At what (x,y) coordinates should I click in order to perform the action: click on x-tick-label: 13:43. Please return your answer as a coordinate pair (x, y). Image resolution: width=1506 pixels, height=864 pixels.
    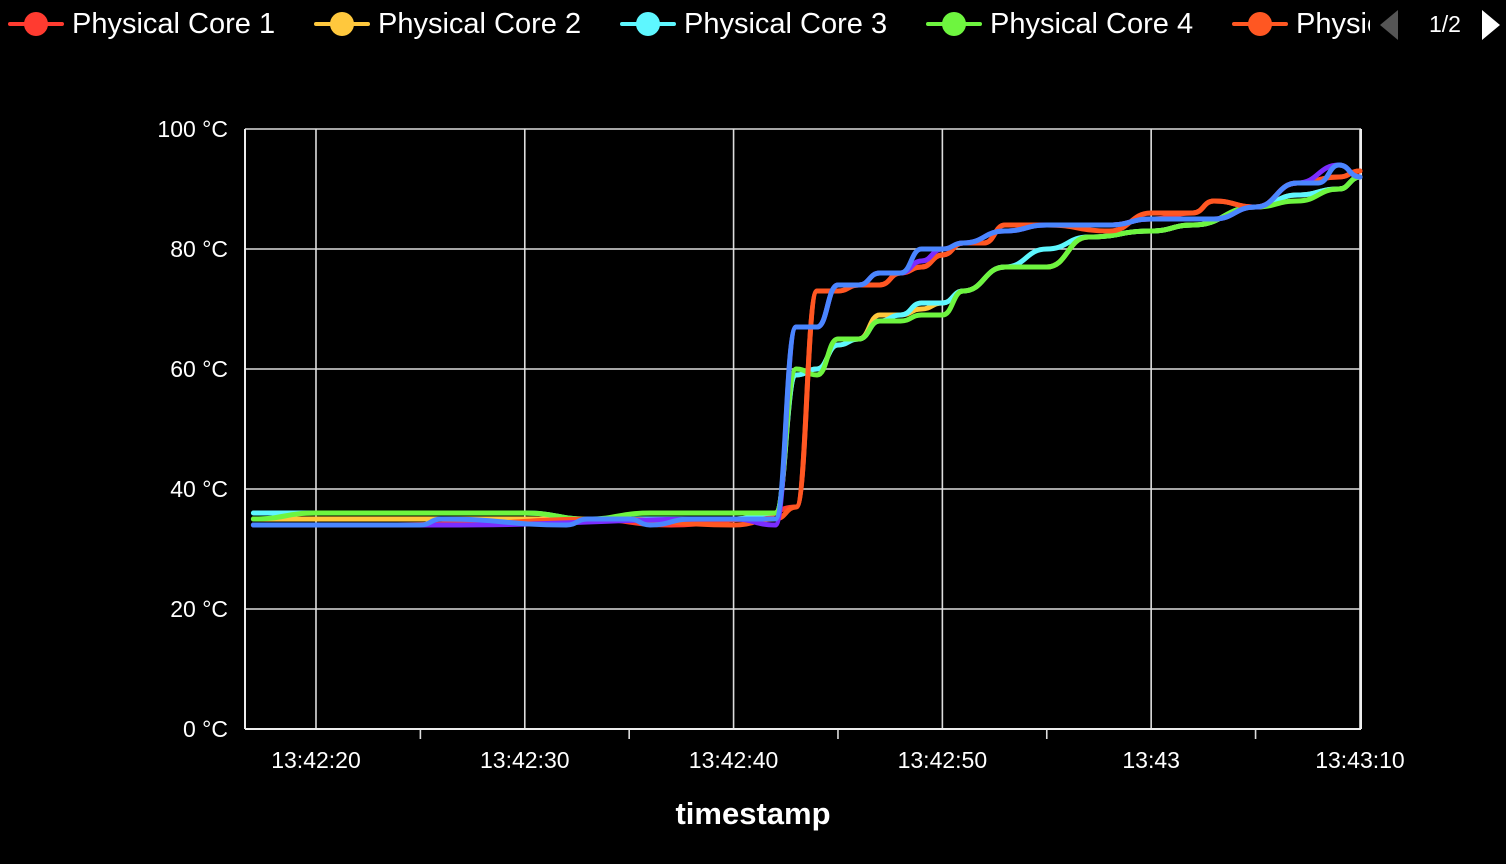
    Looking at the image, I should click on (1151, 760).